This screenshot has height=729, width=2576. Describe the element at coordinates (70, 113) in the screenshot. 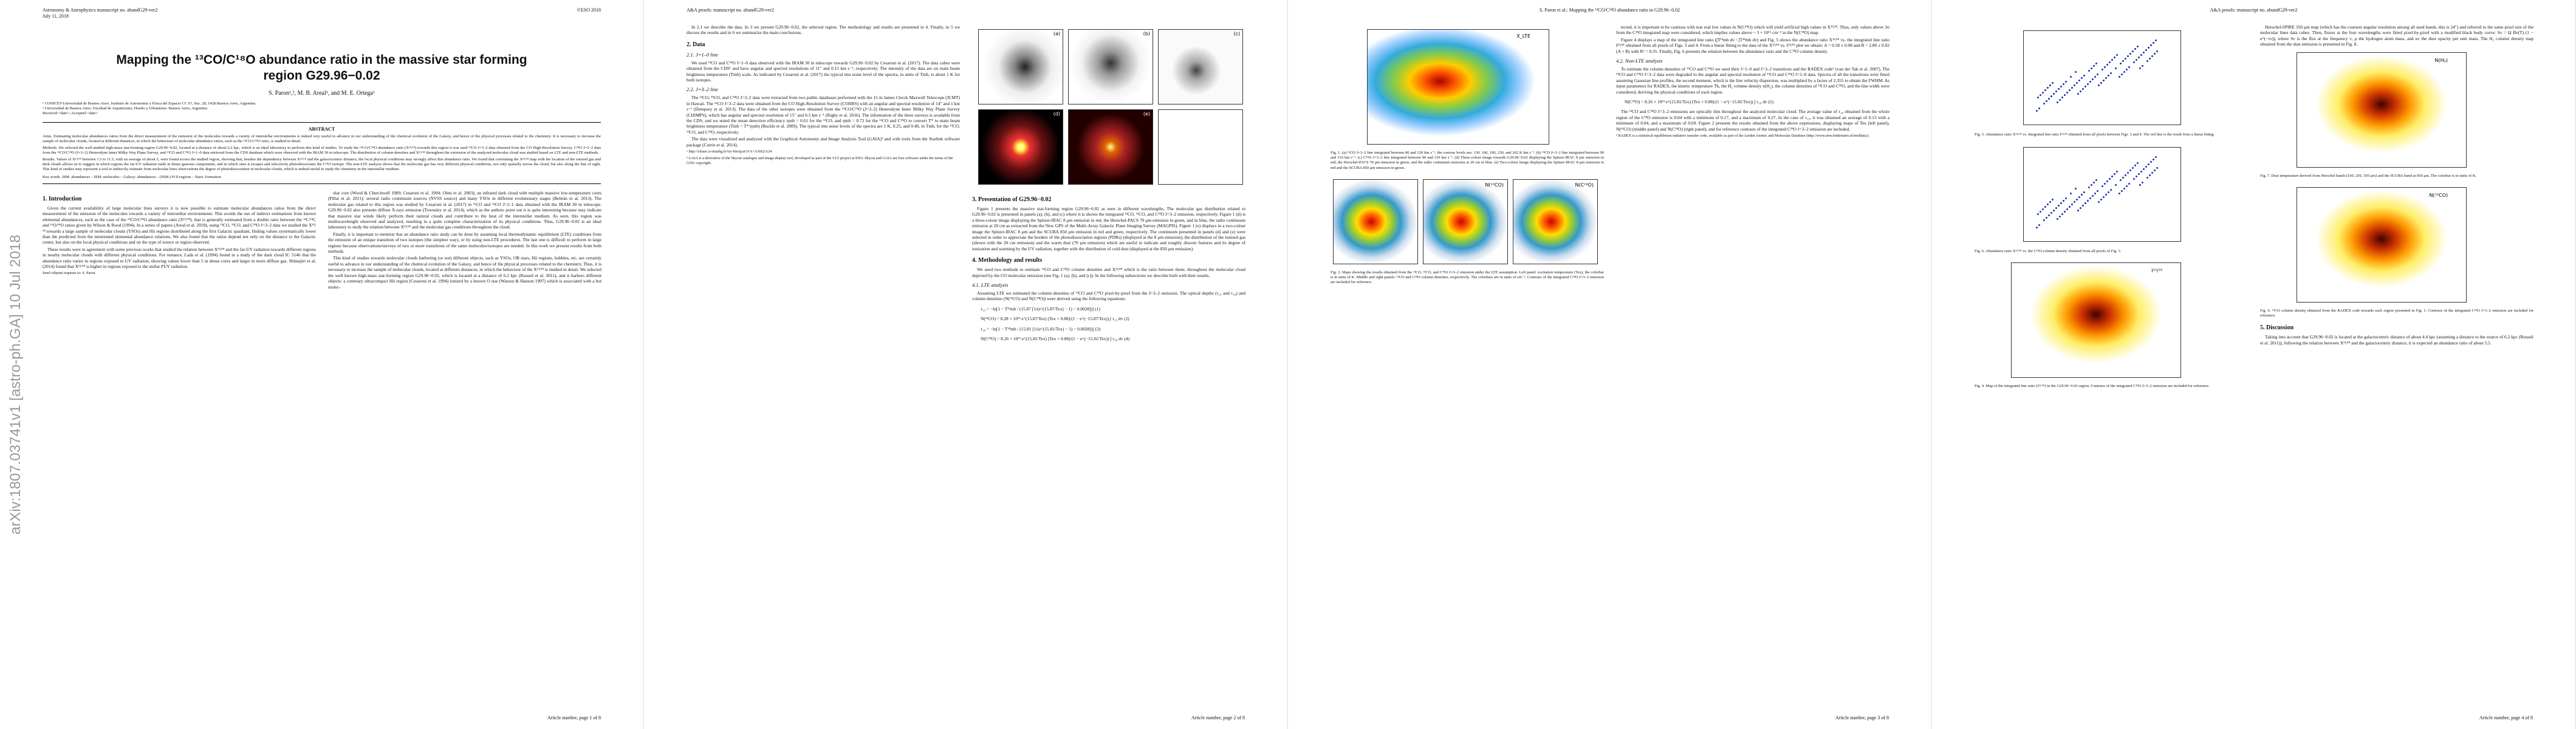

I see `small: Received <date>; Accepted <date>` at that location.